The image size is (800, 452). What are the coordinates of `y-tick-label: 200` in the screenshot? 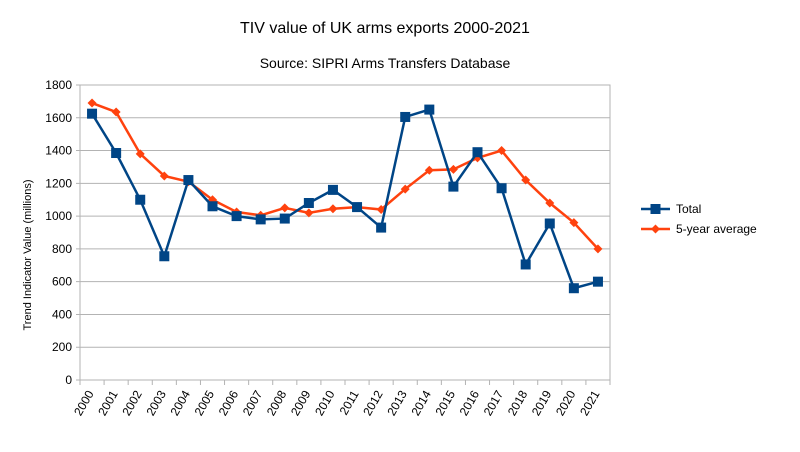 It's located at (62, 347).